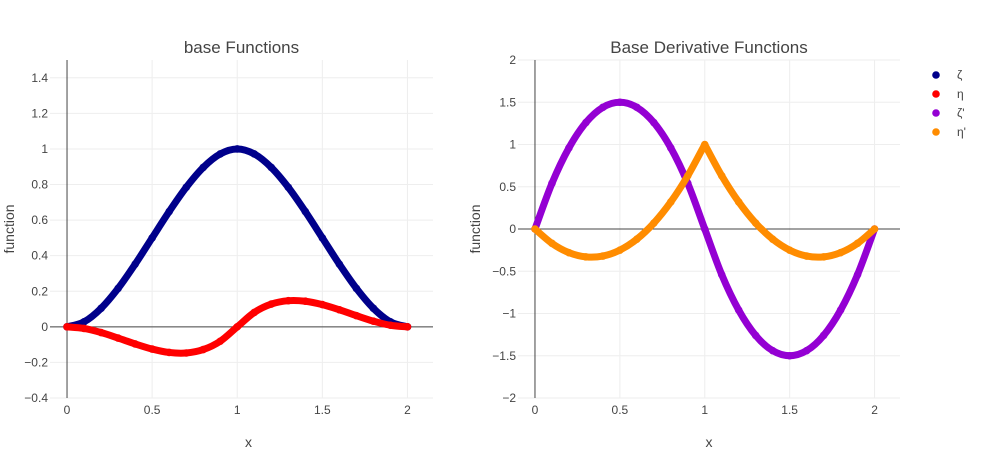  Describe the element at coordinates (535, 410) in the screenshot. I see `x-tick-label: 0` at that location.